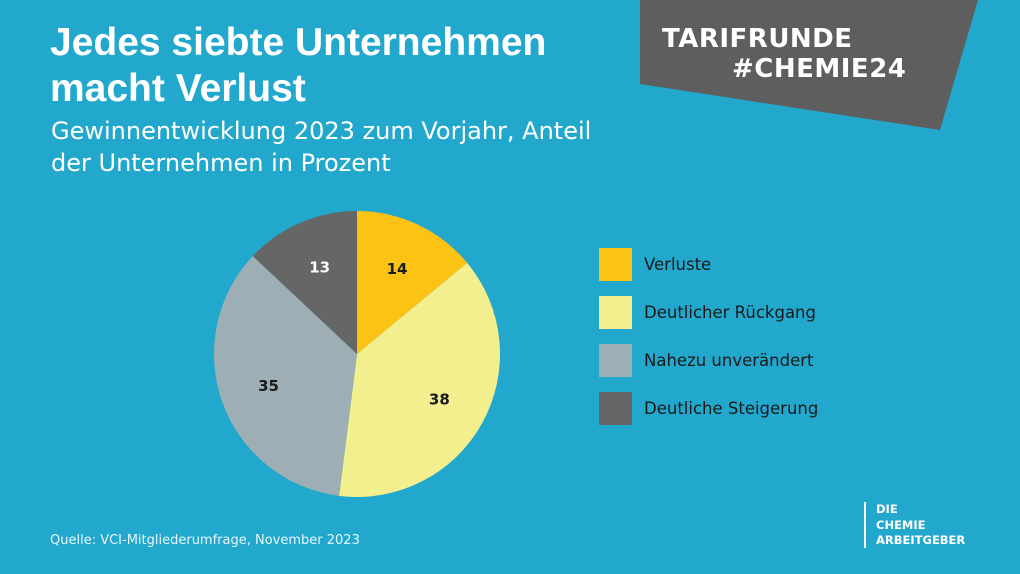 The height and width of the screenshot is (574, 1020). What do you see at coordinates (901, 524) in the screenshot?
I see `logo-line-2: CHEMIE` at bounding box center [901, 524].